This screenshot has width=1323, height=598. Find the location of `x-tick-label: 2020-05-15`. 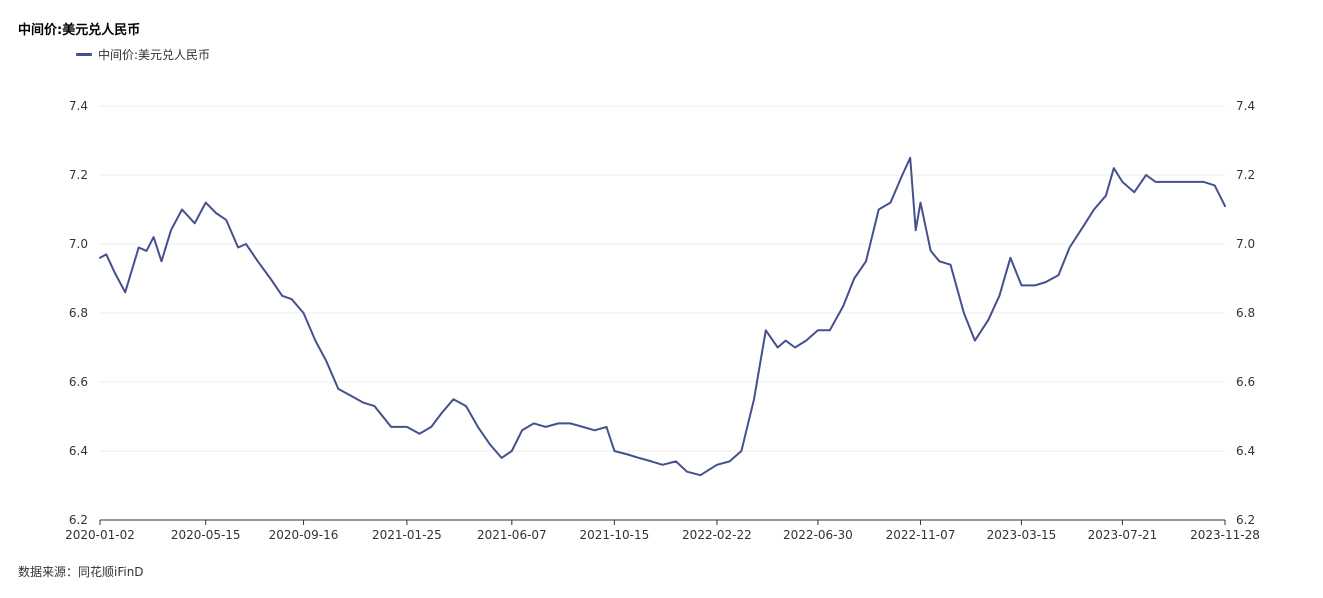

x-tick-label: 2020-05-15 is located at coordinates (206, 535).